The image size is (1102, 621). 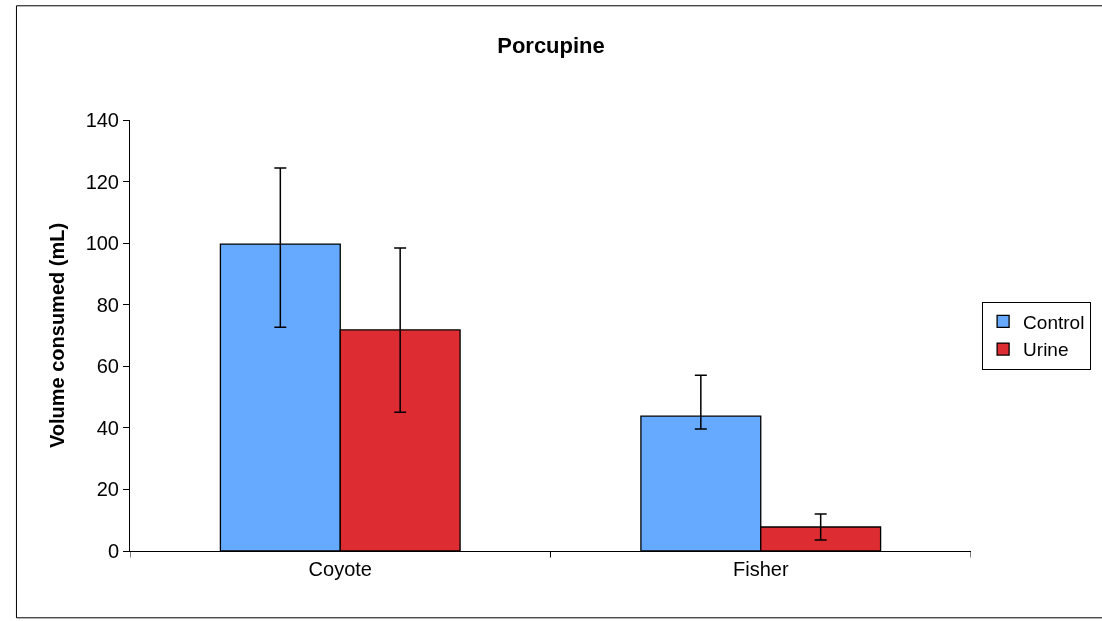 I want to click on legend-label: Urine, so click(x=1046, y=350).